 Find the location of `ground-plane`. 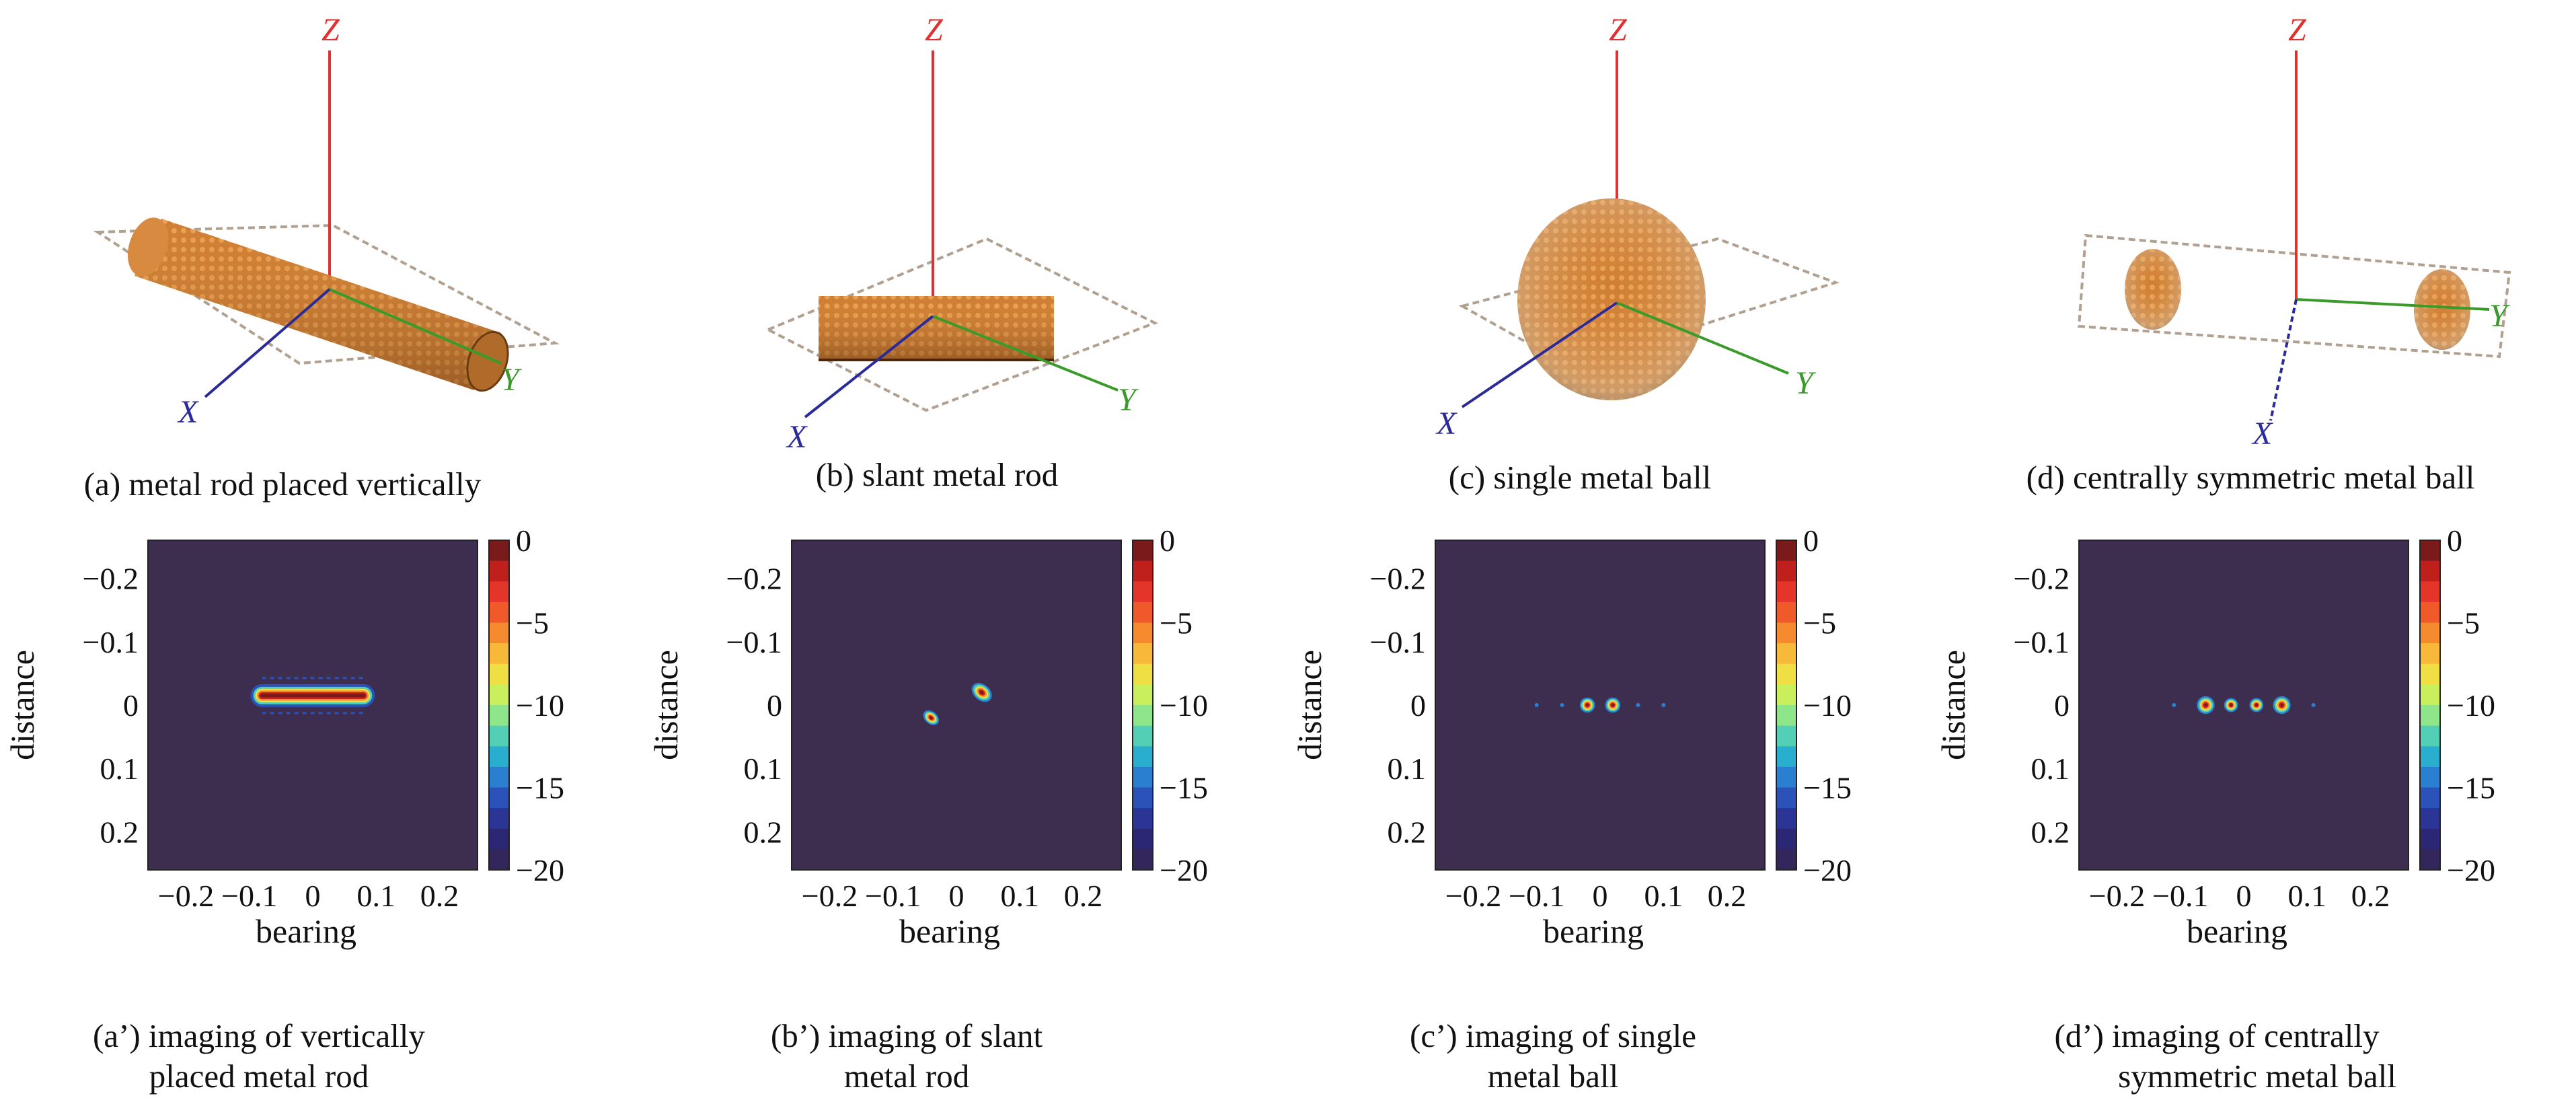

ground-plane is located at coordinates (326, 294).